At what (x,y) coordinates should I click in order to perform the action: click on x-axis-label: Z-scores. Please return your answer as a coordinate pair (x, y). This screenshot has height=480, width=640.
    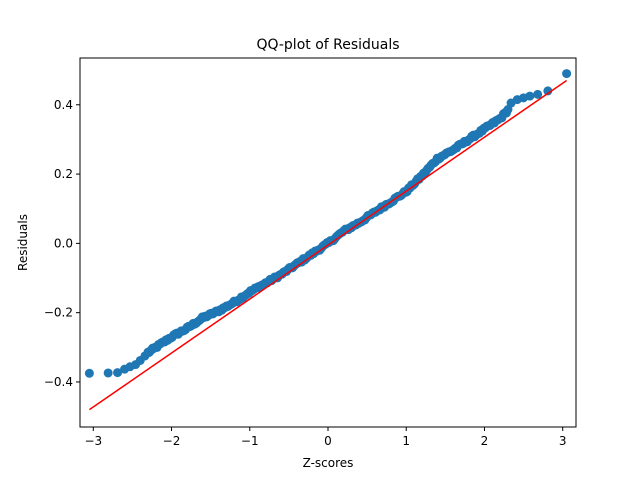
    Looking at the image, I should click on (328, 463).